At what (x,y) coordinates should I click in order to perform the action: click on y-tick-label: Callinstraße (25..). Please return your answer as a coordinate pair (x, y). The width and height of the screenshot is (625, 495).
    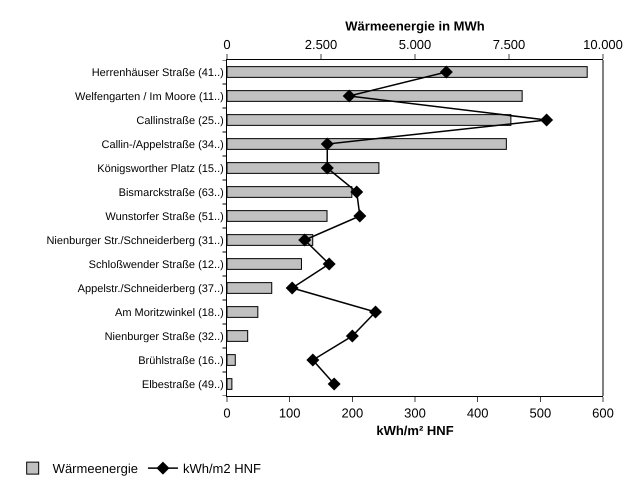
    Looking at the image, I should click on (180, 120).